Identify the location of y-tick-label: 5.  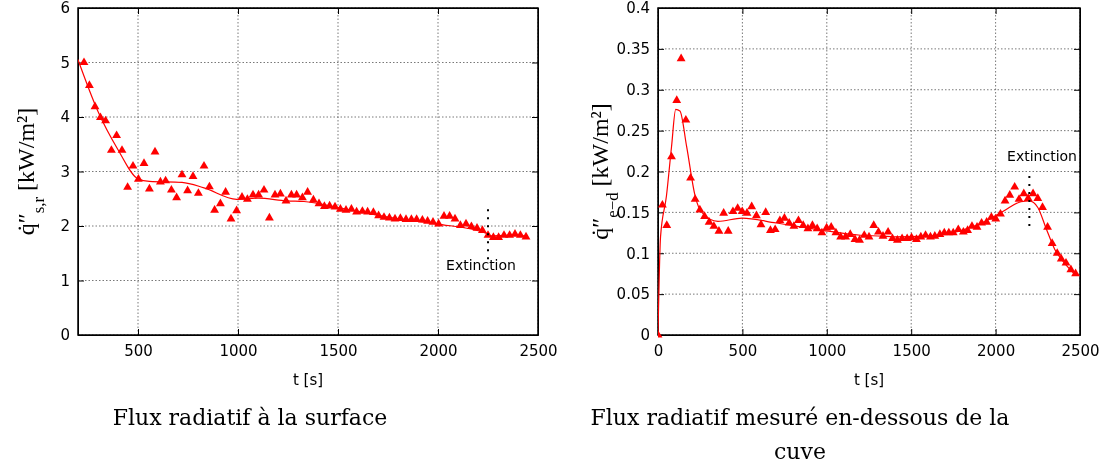
(65, 62).